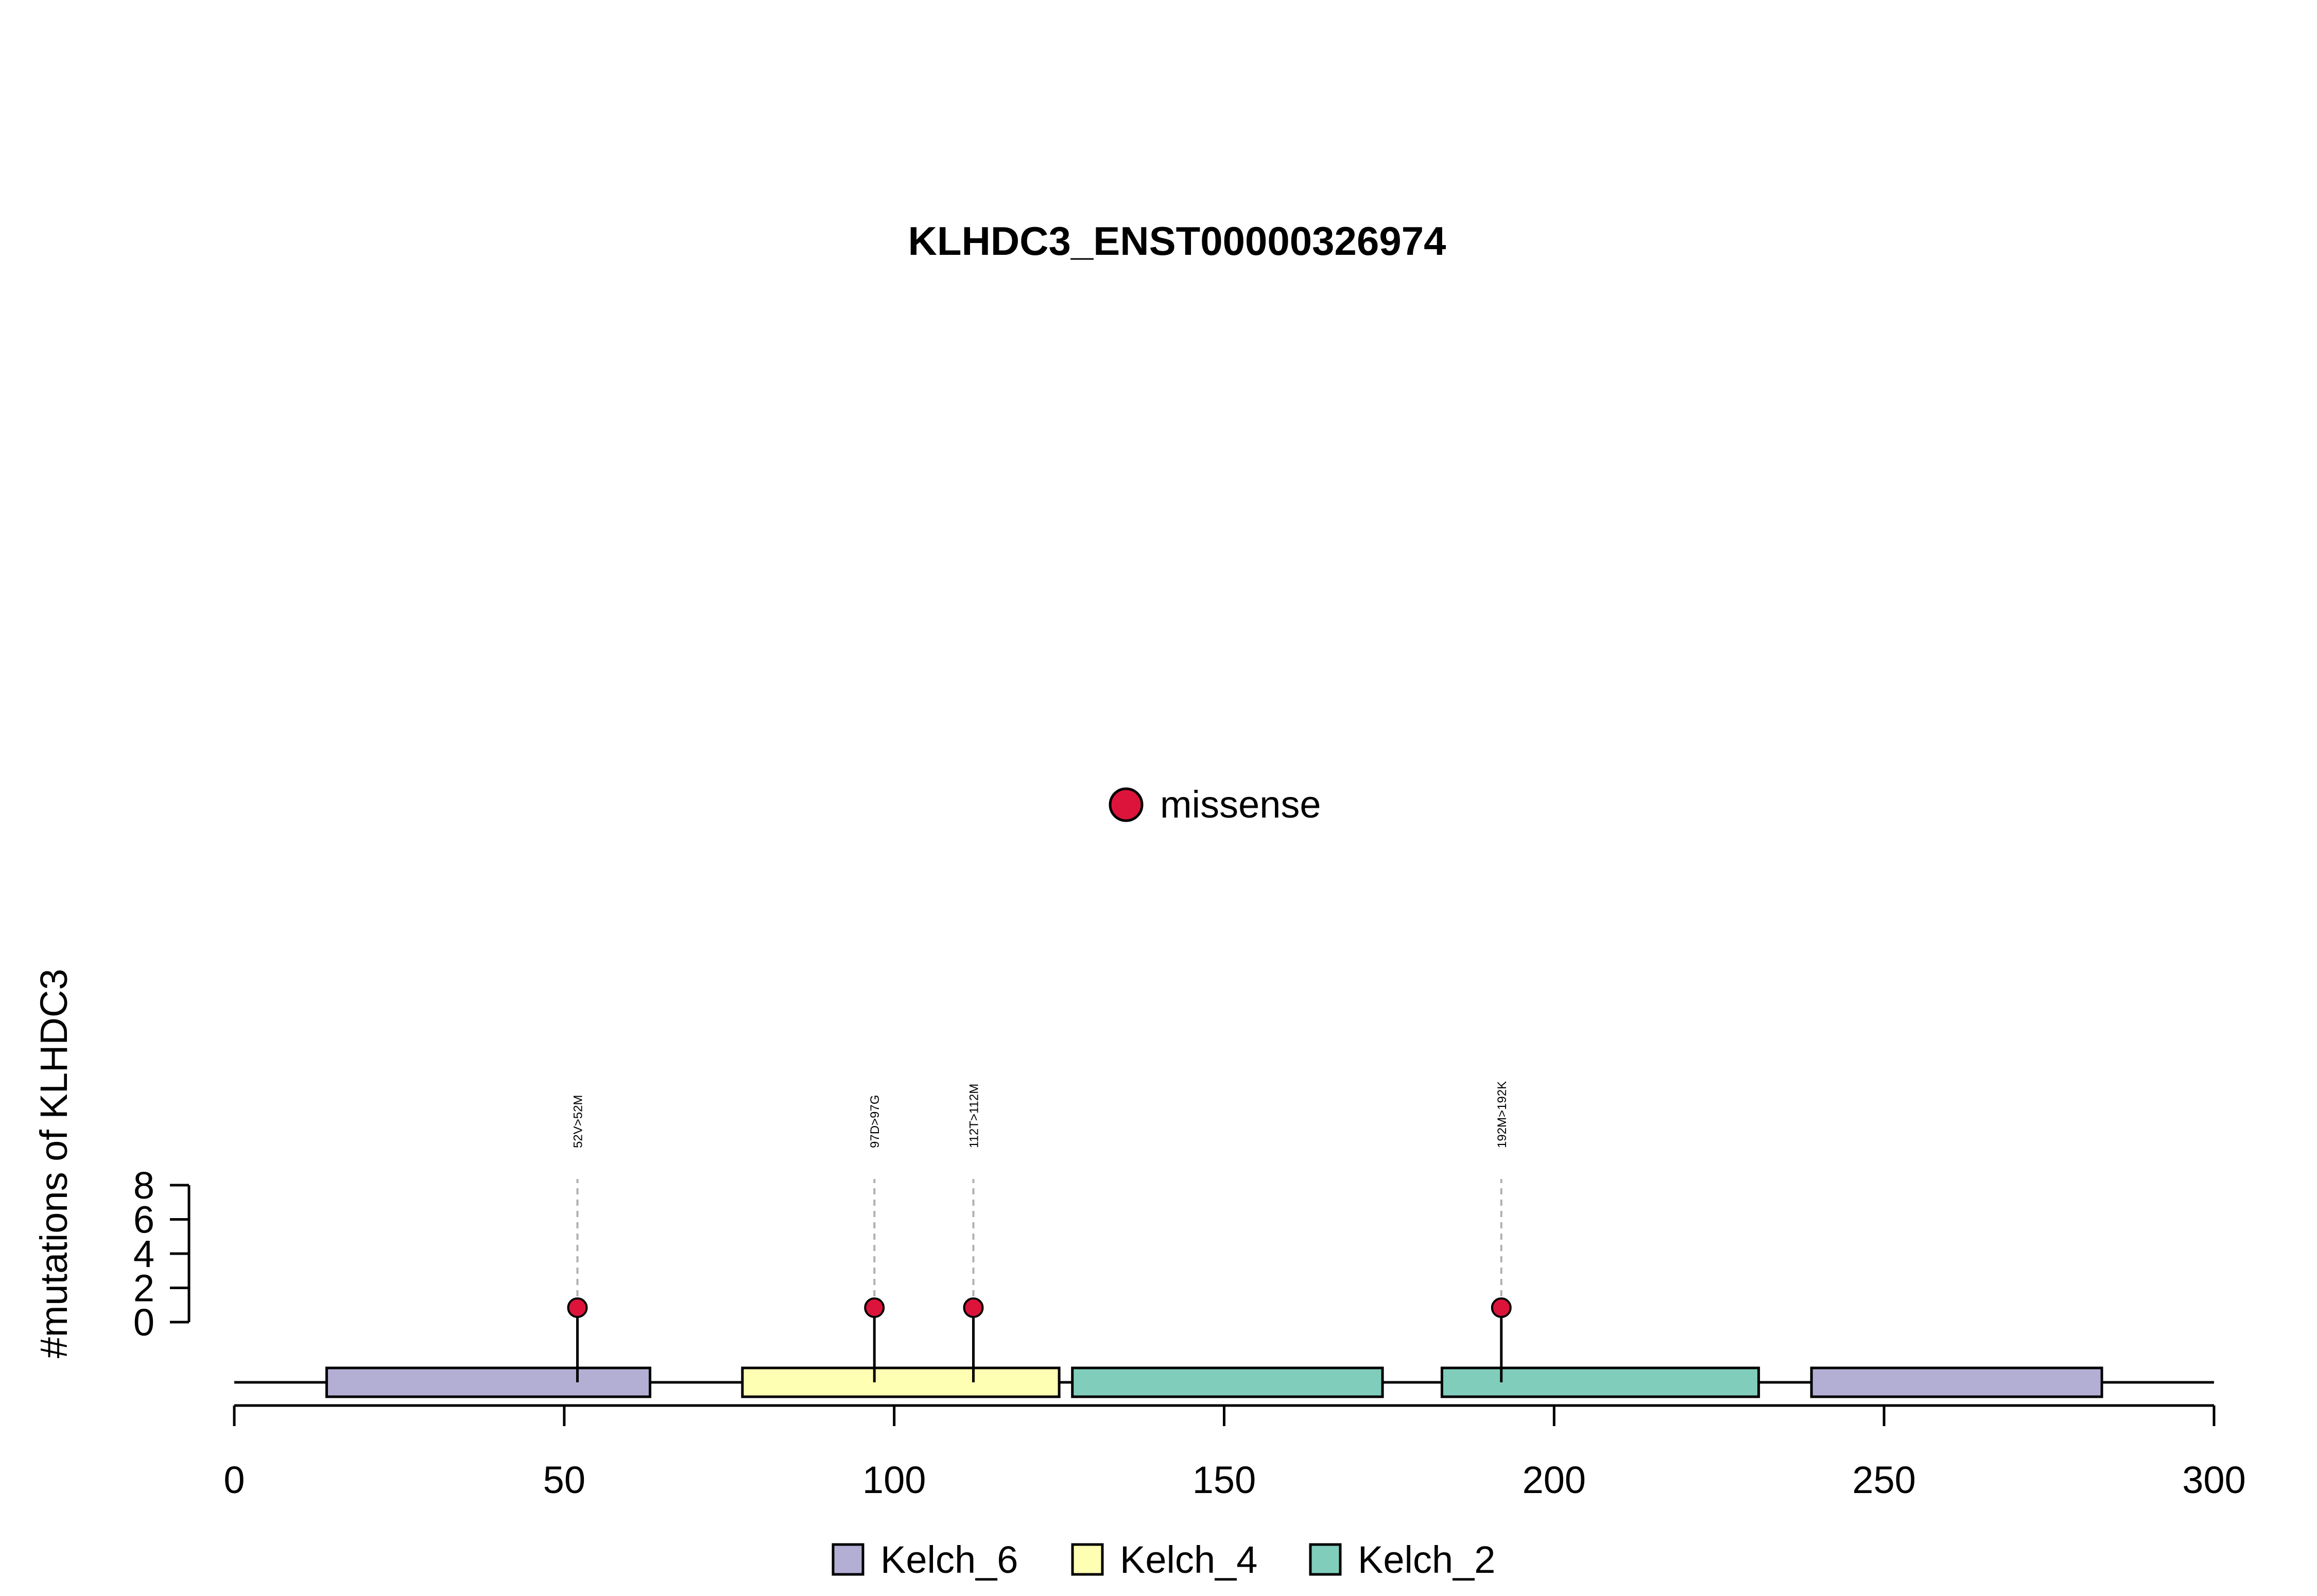  Describe the element at coordinates (1426, 1559) in the screenshot. I see `legend-label: Kelch_2` at that location.